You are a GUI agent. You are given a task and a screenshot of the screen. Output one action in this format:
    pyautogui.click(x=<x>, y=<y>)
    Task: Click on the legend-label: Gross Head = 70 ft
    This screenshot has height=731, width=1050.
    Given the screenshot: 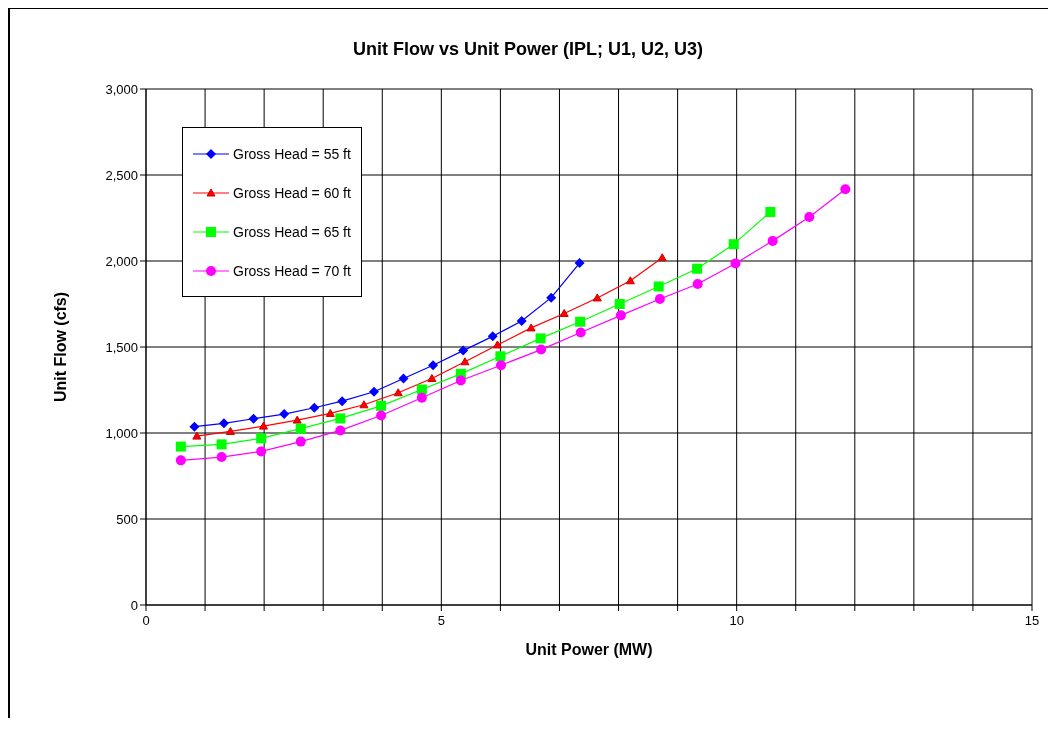 What is the action you would take?
    pyautogui.click(x=292, y=270)
    